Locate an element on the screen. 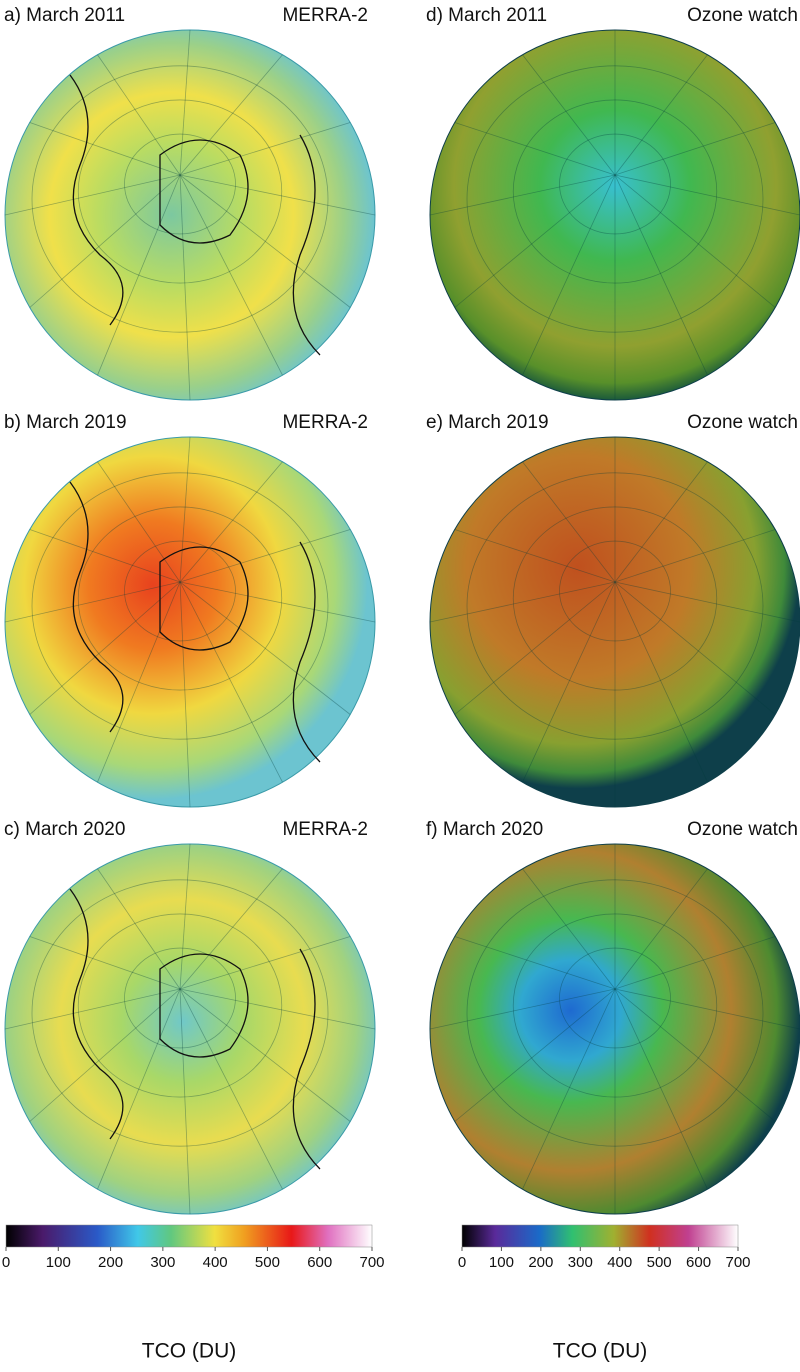 This screenshot has height=1372, width=800. panel-label: b) March 2019 is located at coordinates (65, 422).